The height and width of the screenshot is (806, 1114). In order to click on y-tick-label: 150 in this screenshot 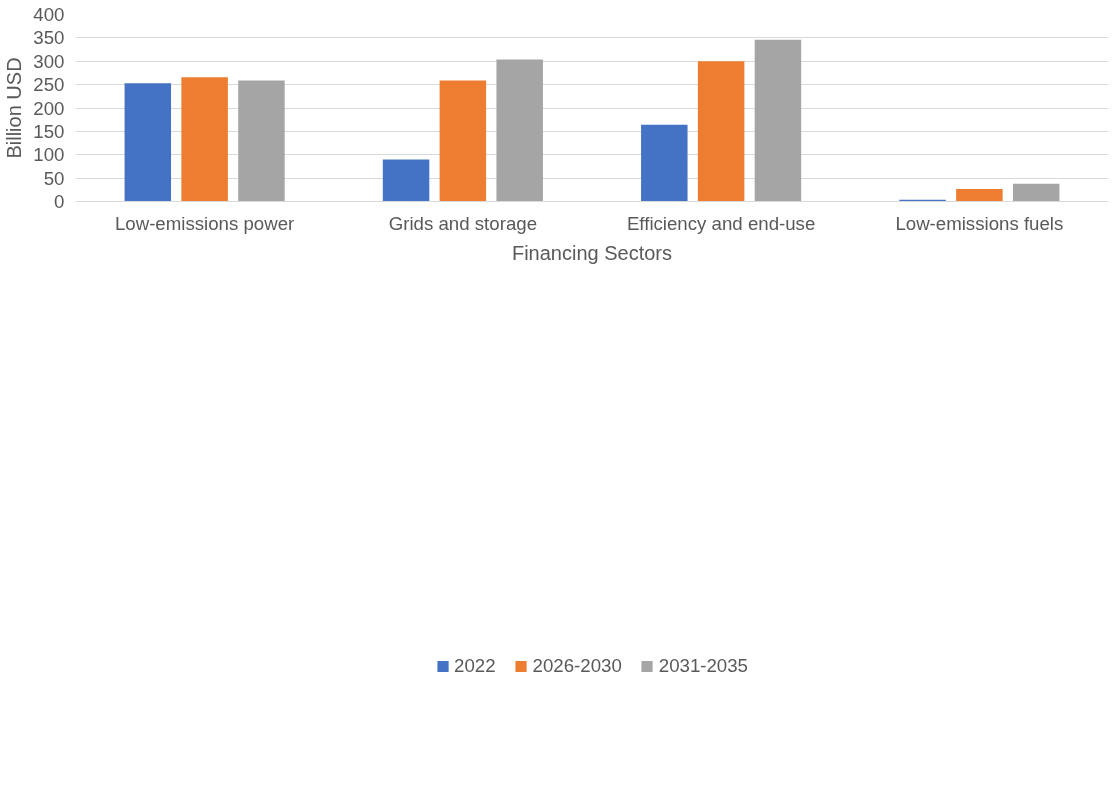, I will do `click(49, 131)`.